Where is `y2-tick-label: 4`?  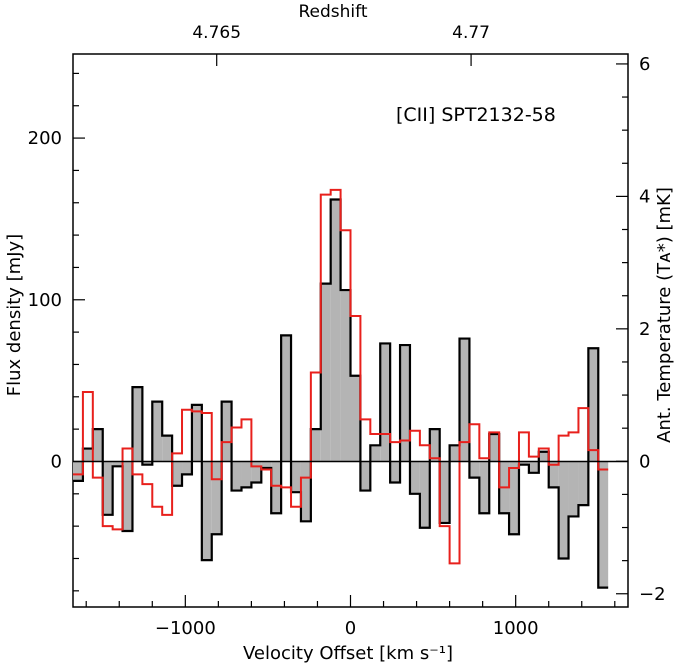 y2-tick-label: 4 is located at coordinates (644, 196).